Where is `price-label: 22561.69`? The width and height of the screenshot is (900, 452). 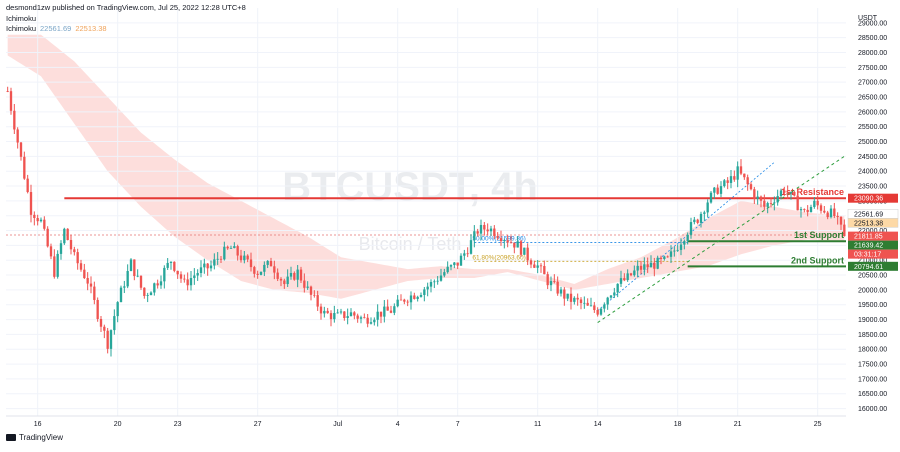
price-label: 22561.69 is located at coordinates (868, 214).